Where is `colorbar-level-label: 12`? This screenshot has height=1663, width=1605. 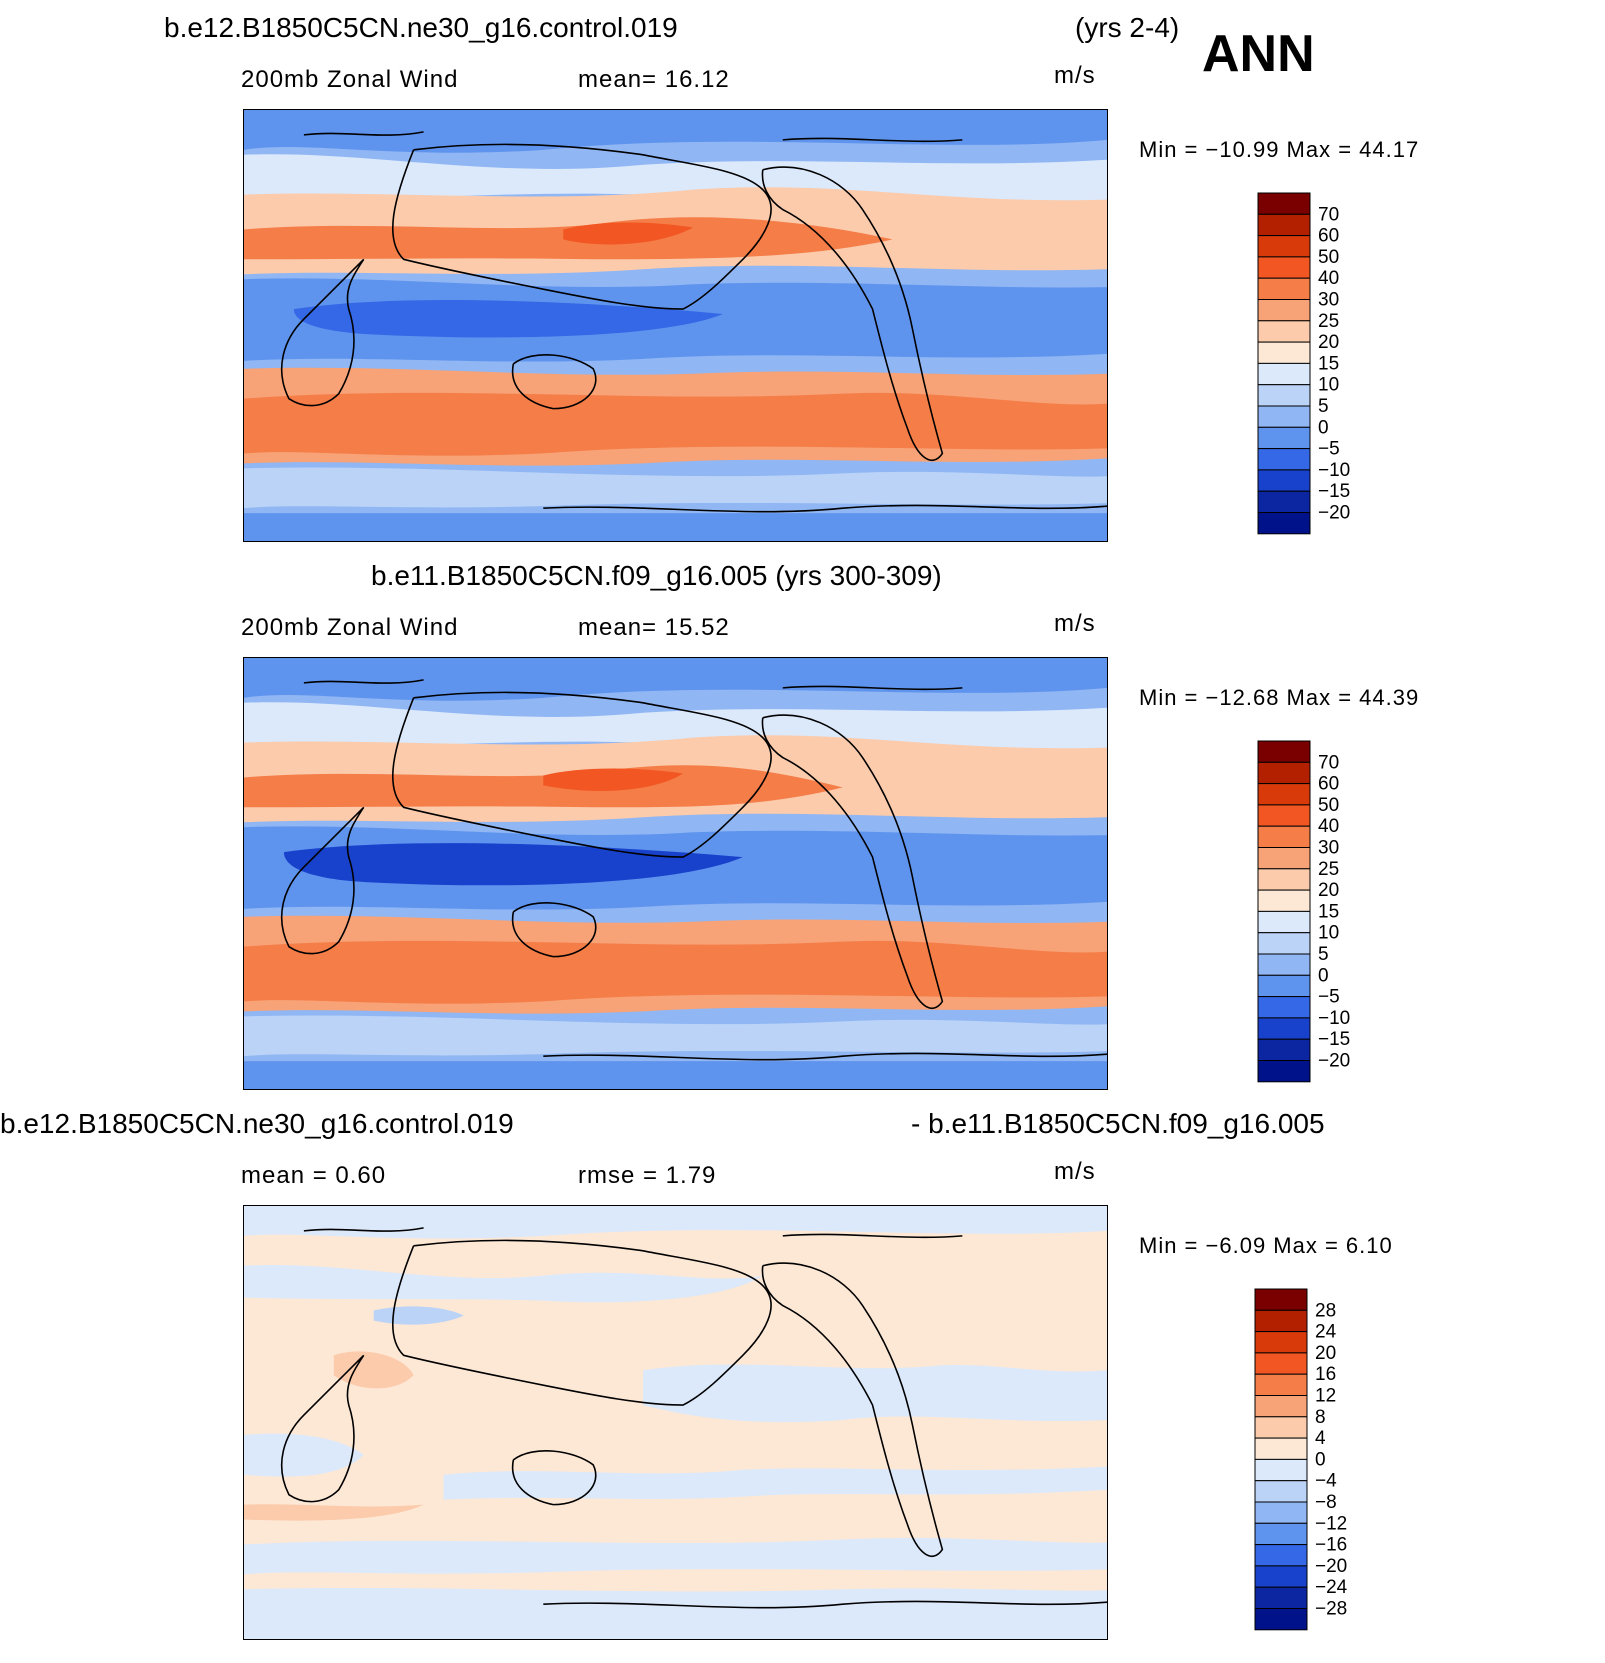 colorbar-level-label: 12 is located at coordinates (1325, 1396).